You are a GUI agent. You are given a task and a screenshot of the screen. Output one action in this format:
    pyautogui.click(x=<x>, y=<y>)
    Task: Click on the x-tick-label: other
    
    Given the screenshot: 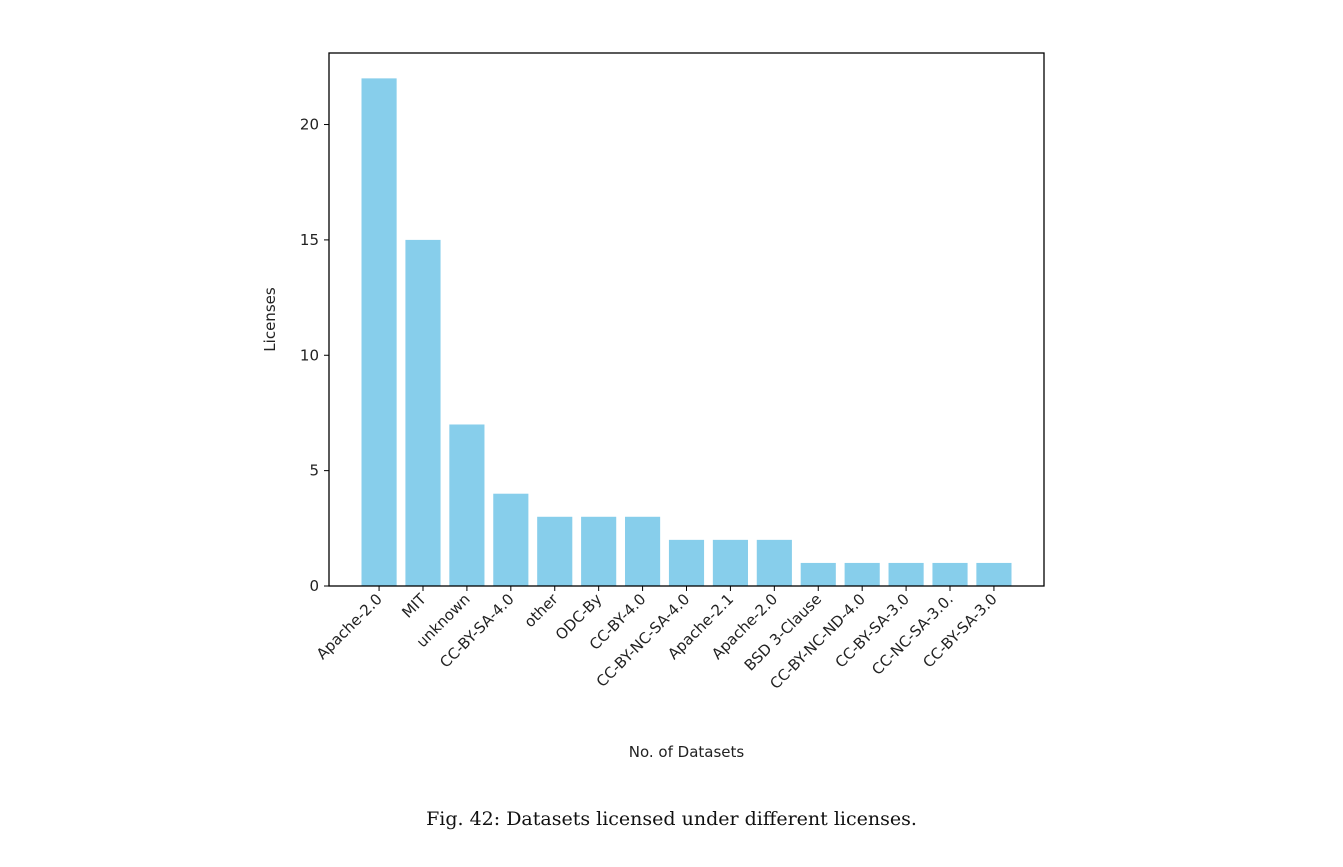 What is the action you would take?
    pyautogui.click(x=542, y=611)
    